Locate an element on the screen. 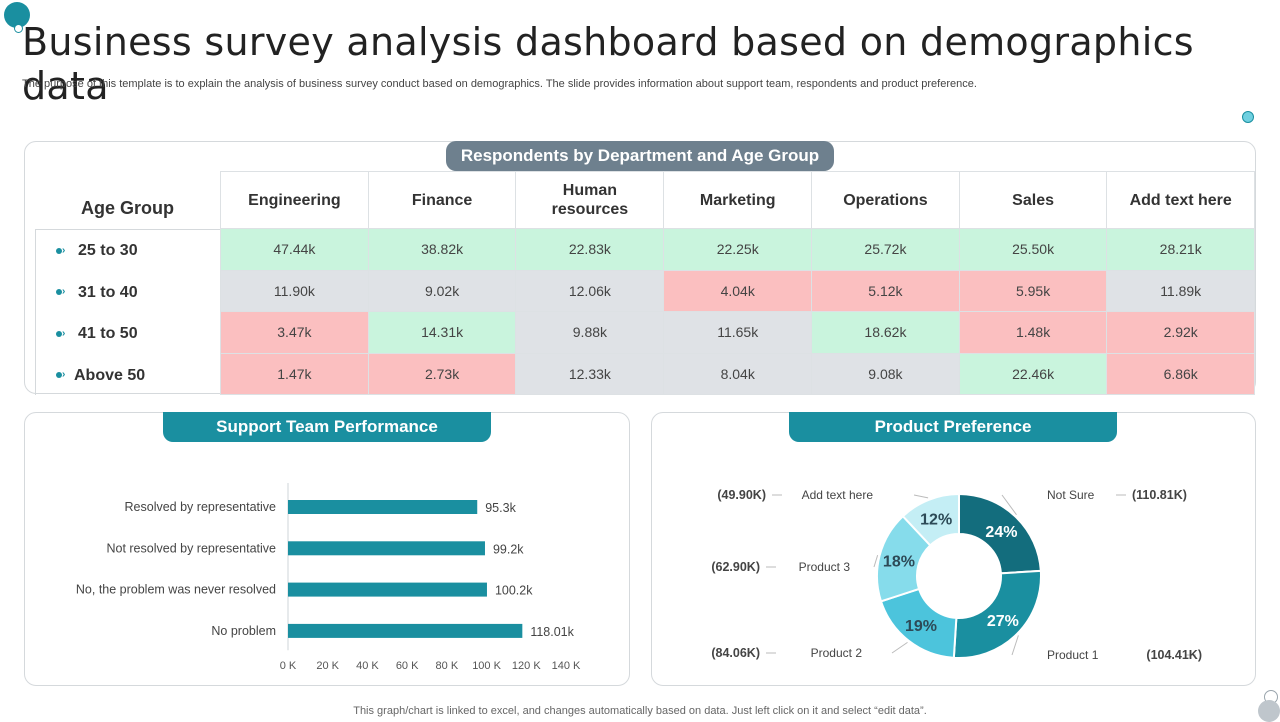 This screenshot has height=722, width=1280. table-cell: 38.82k is located at coordinates (442, 249).